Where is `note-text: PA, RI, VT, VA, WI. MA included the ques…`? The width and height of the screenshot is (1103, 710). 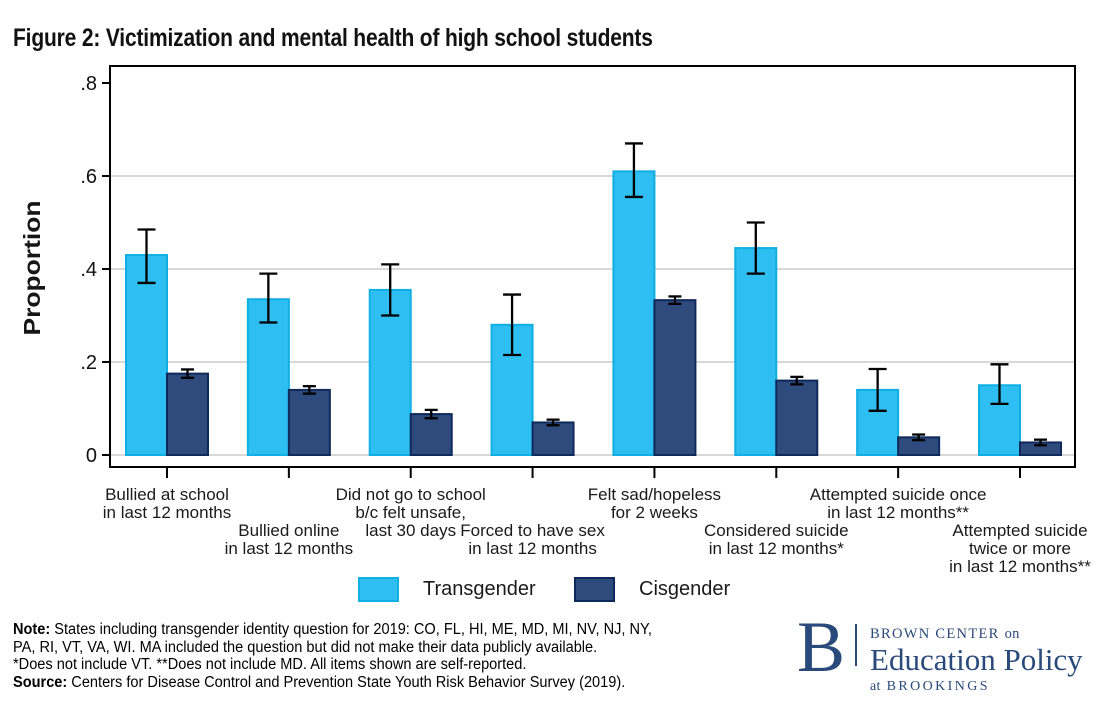
note-text: PA, RI, VT, VA, WI. MA included the ques… is located at coordinates (305, 647).